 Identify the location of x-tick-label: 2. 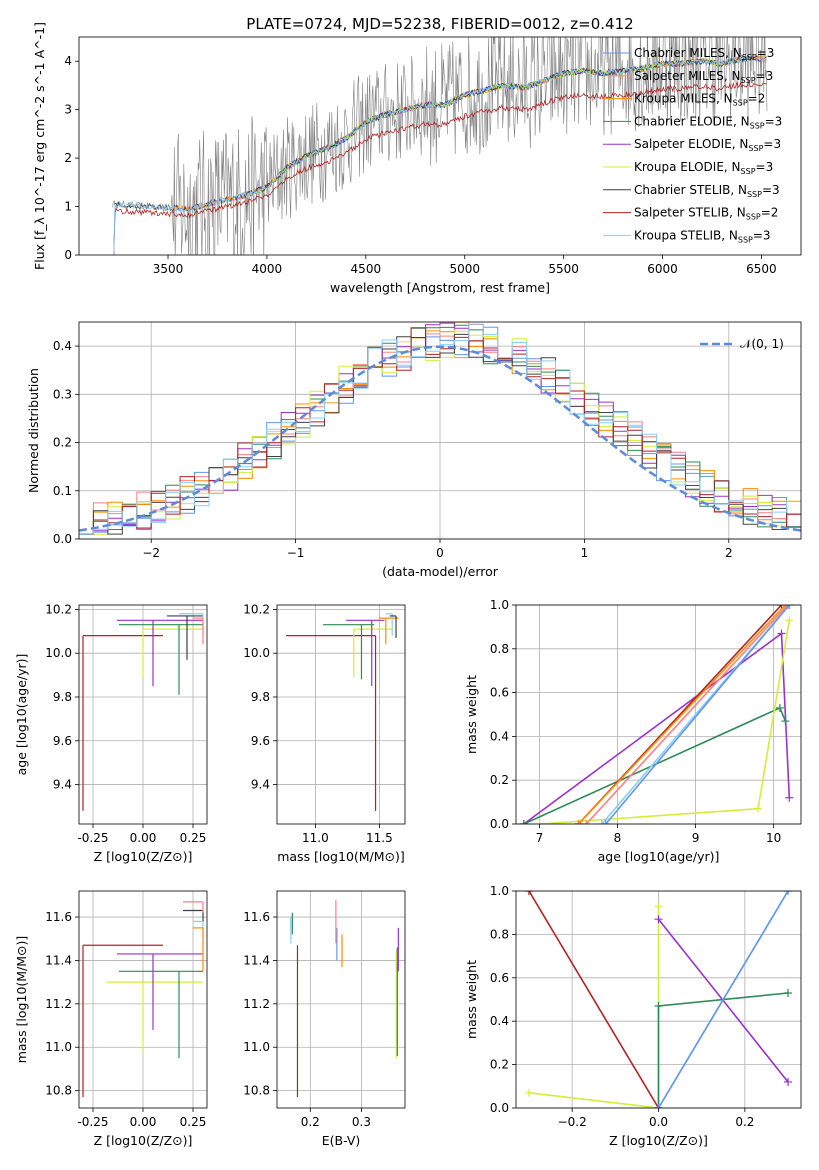
(729, 553).